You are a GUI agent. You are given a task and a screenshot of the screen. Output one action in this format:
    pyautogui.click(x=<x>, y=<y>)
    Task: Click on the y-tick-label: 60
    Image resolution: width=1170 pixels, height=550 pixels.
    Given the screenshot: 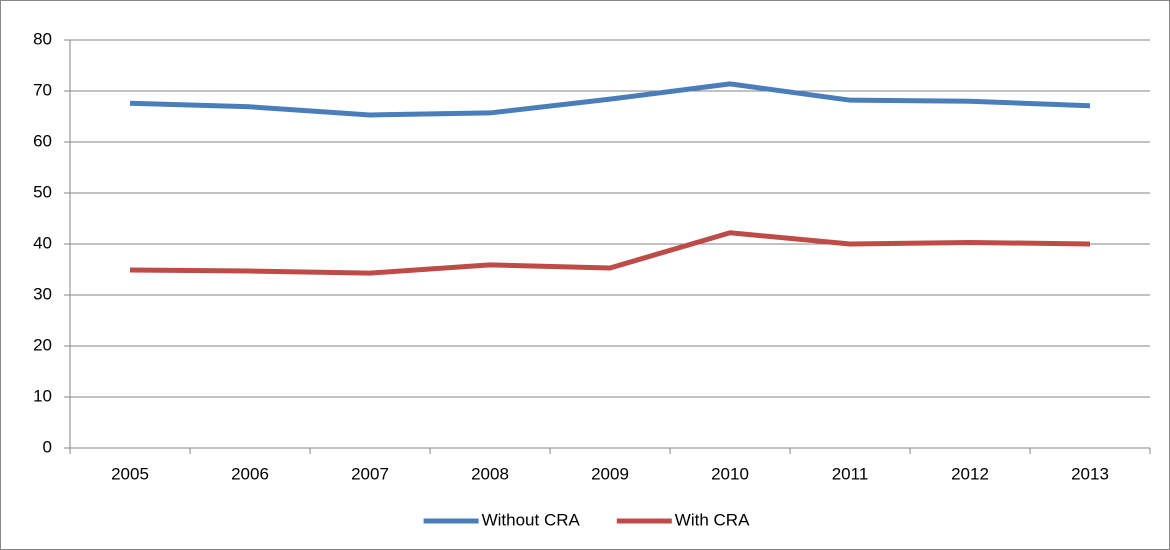 What is the action you would take?
    pyautogui.click(x=42, y=140)
    